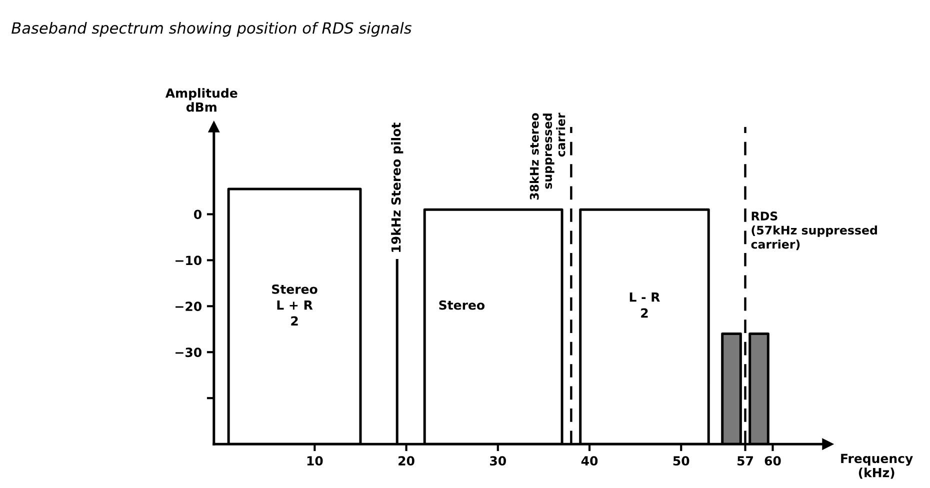 The width and height of the screenshot is (930, 488). What do you see at coordinates (189, 307) in the screenshot?
I see `y-tick-label: −20` at bounding box center [189, 307].